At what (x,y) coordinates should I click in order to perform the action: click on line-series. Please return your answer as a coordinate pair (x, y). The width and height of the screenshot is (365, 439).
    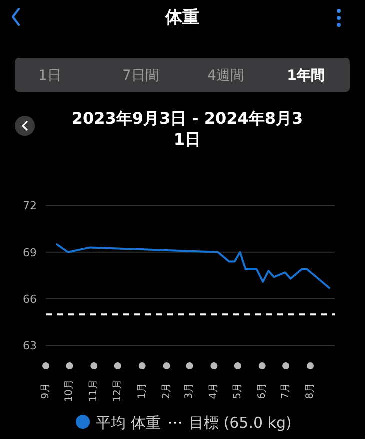
    Looking at the image, I should click on (193, 267).